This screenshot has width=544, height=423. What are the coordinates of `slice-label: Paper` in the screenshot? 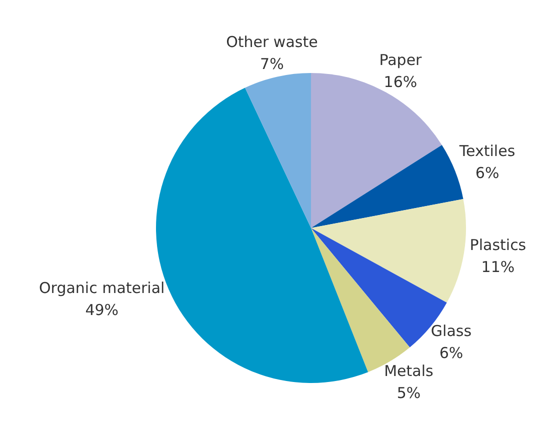 It's located at (401, 60).